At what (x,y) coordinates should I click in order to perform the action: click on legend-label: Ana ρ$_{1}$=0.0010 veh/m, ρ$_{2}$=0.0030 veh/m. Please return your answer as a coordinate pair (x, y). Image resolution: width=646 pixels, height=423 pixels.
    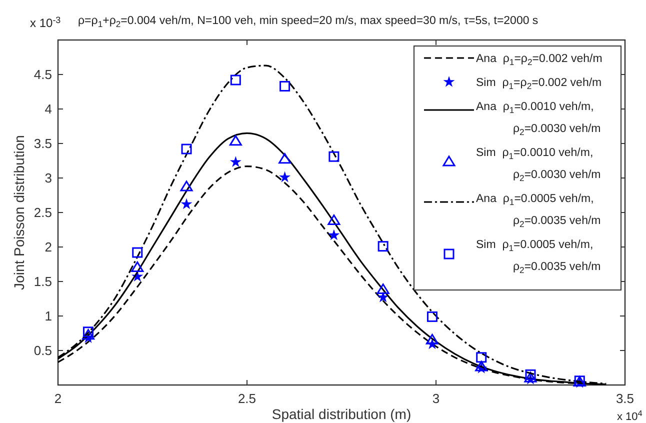
    Looking at the image, I should click on (538, 119).